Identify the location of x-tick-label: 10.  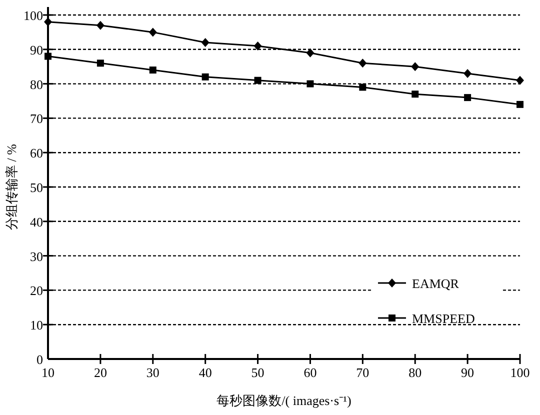
(48, 372).